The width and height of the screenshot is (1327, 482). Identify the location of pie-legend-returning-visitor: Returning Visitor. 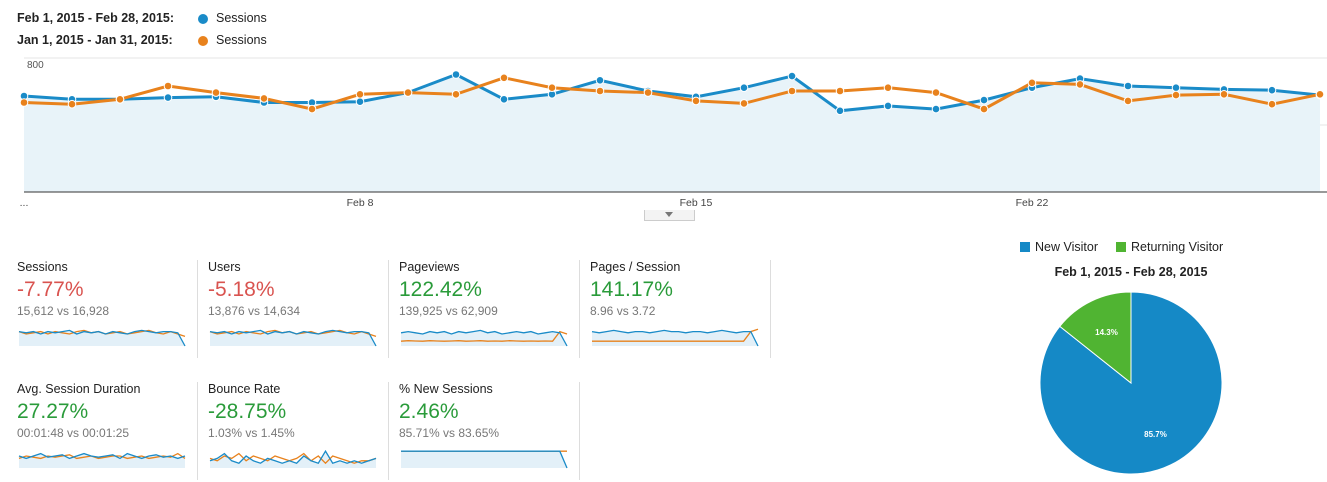
(1169, 247).